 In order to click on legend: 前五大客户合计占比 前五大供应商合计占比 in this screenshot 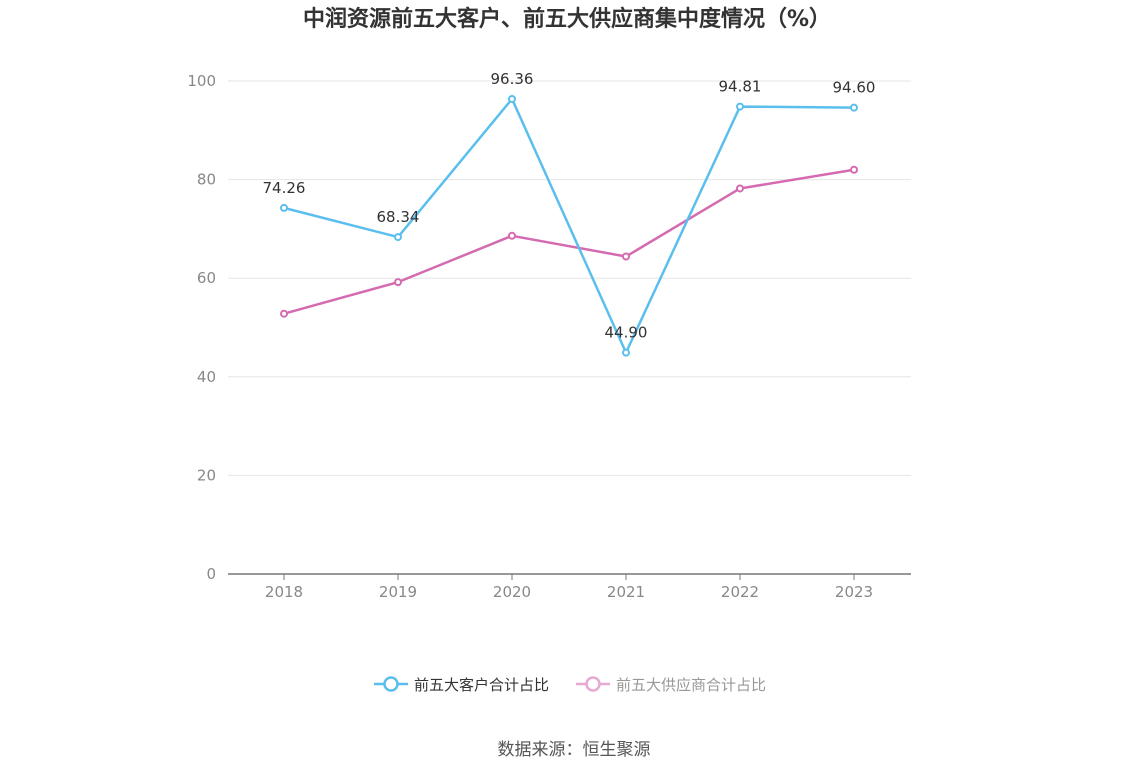, I will do `click(570, 685)`.